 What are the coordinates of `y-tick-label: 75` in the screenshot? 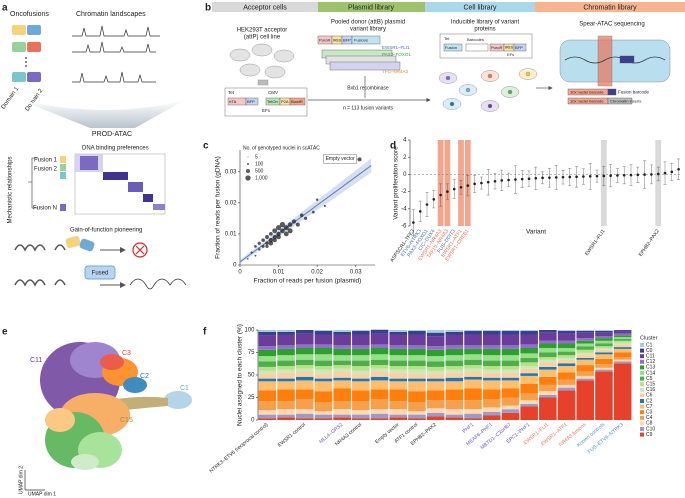 It's located at (251, 353).